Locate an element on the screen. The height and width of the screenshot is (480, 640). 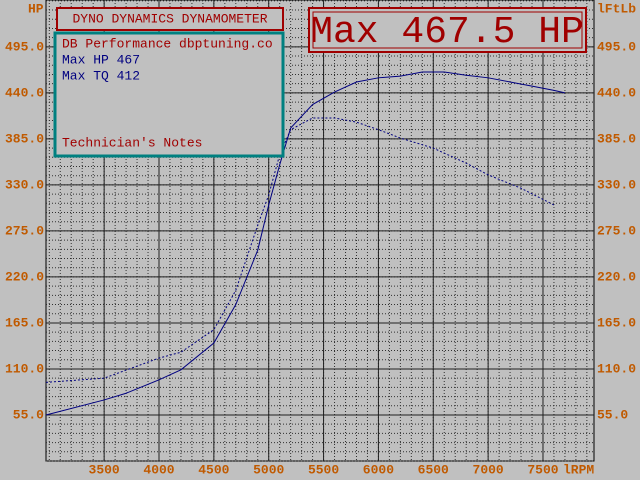
chart-title: DYNO DYNAMICS DYNAMOMETER is located at coordinates (169, 18).